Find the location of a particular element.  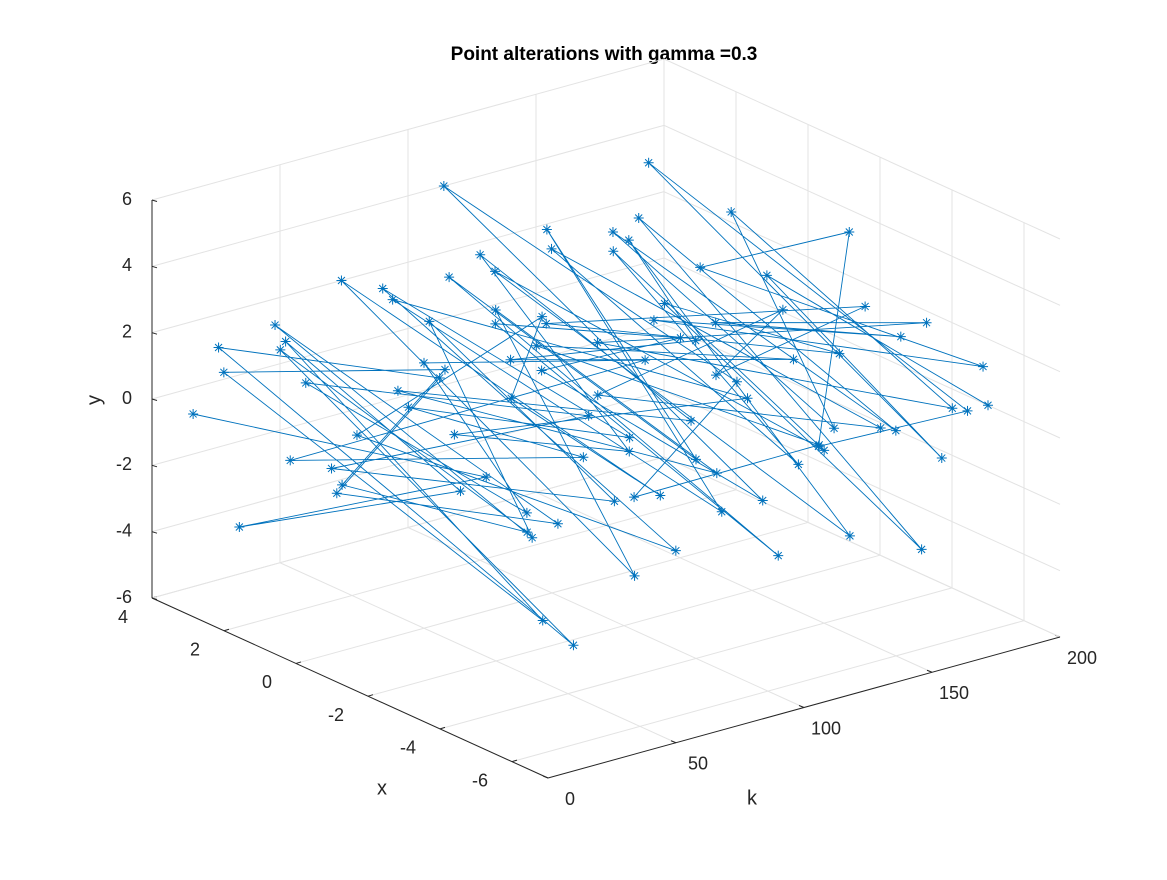

x-tick-label: 2 is located at coordinates (195, 649).